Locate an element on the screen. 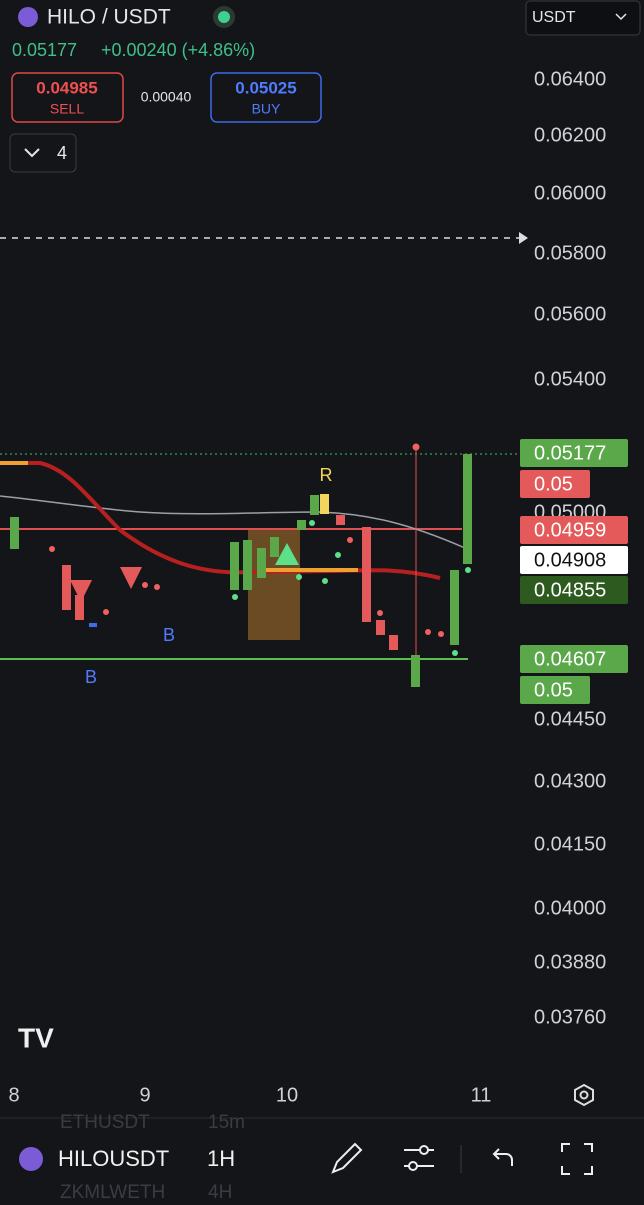 This screenshot has width=644, height=1205. draw-icon is located at coordinates (347, 1158).